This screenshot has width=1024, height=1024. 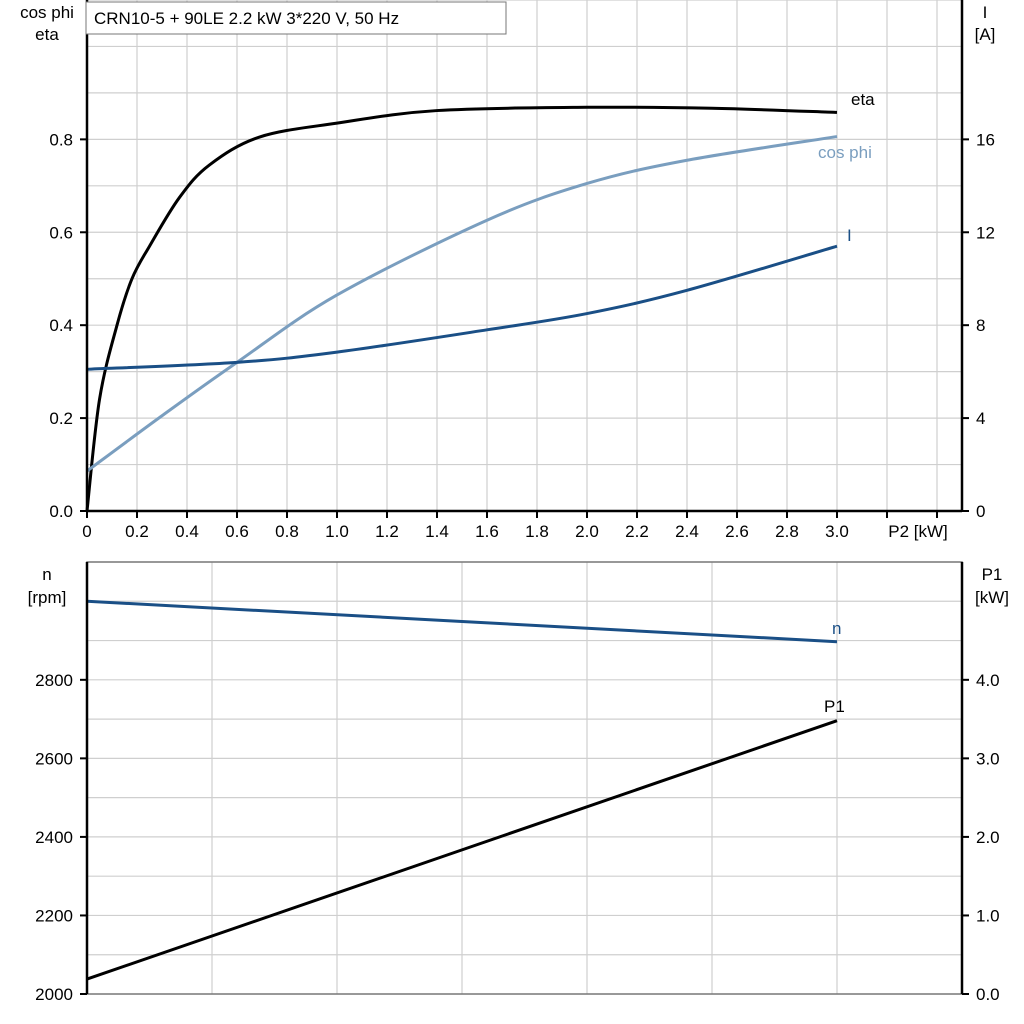 I want to click on x-tick-label: 2.2, so click(x=637, y=531).